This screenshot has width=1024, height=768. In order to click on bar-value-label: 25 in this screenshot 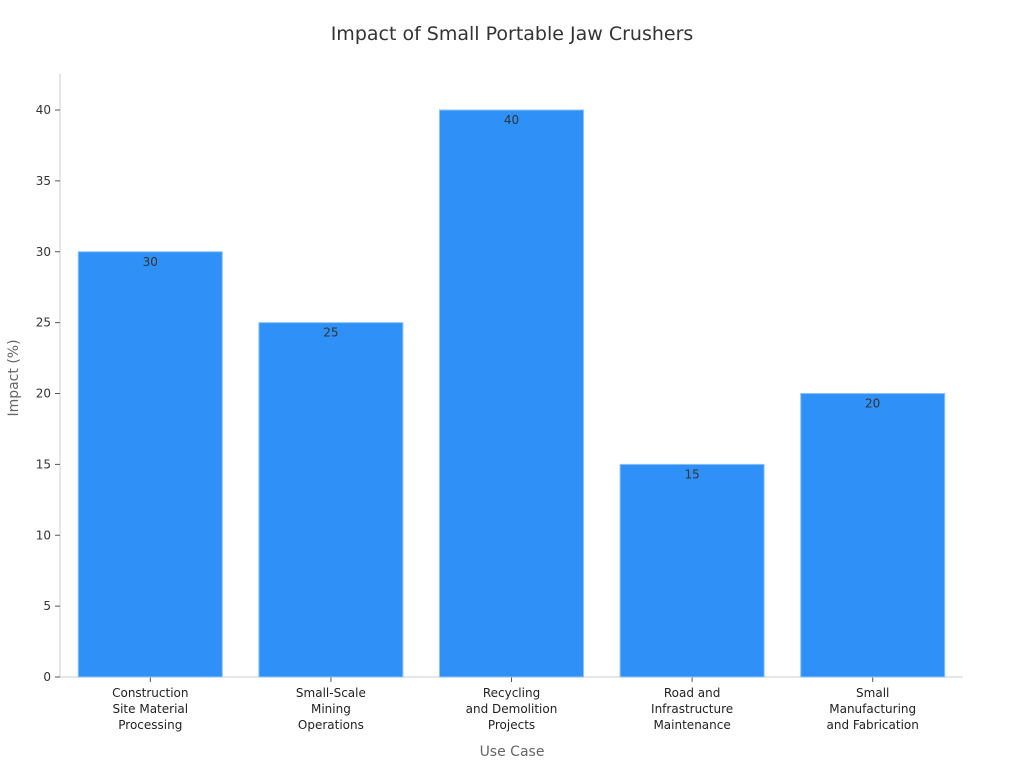, I will do `click(330, 333)`.